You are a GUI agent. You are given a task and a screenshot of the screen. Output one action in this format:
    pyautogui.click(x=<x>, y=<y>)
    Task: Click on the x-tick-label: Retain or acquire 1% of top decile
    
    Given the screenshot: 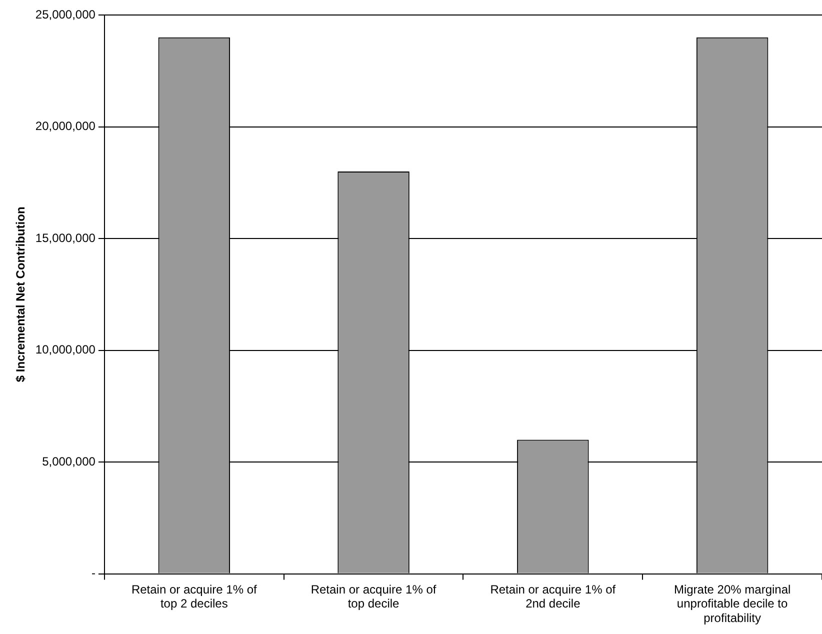 What is the action you would take?
    pyautogui.click(x=373, y=596)
    